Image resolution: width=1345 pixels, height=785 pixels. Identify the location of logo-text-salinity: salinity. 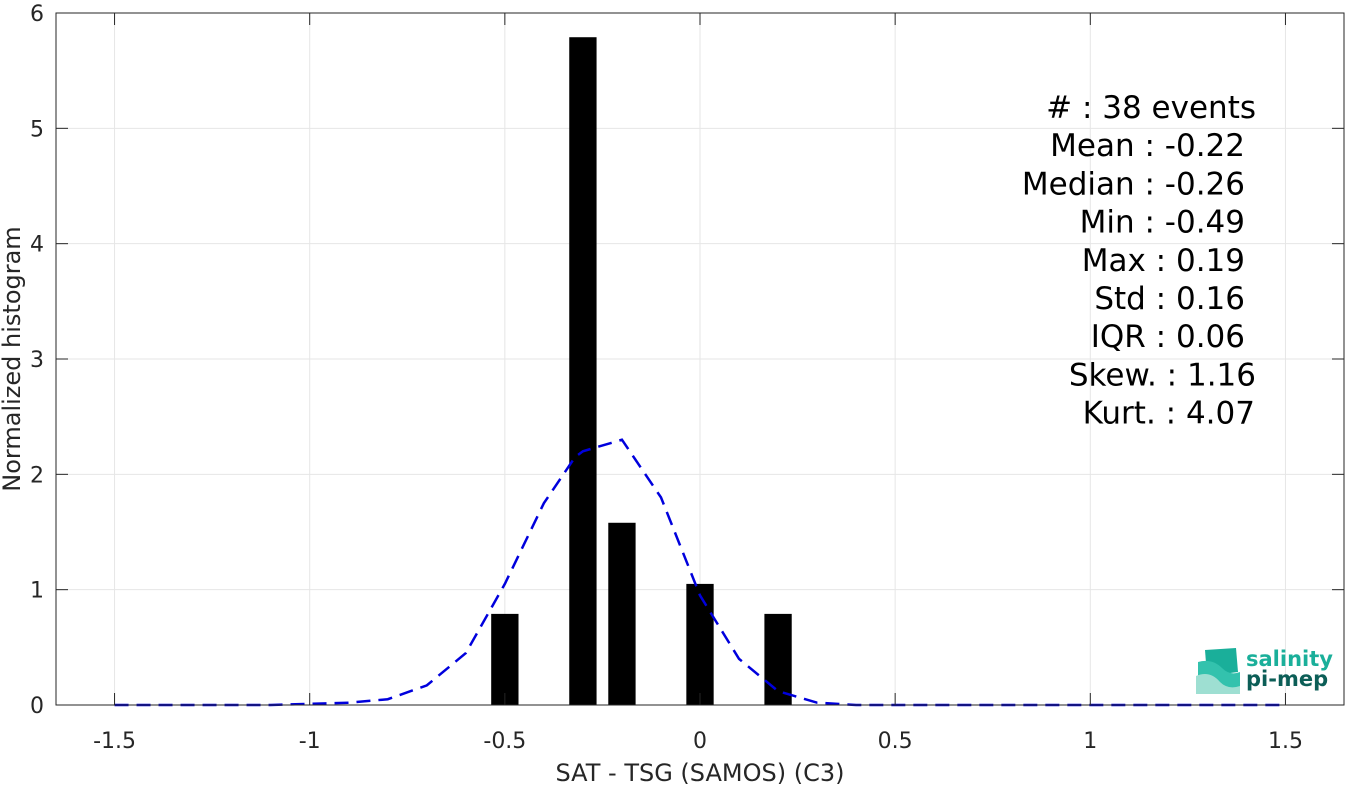
(1289, 659).